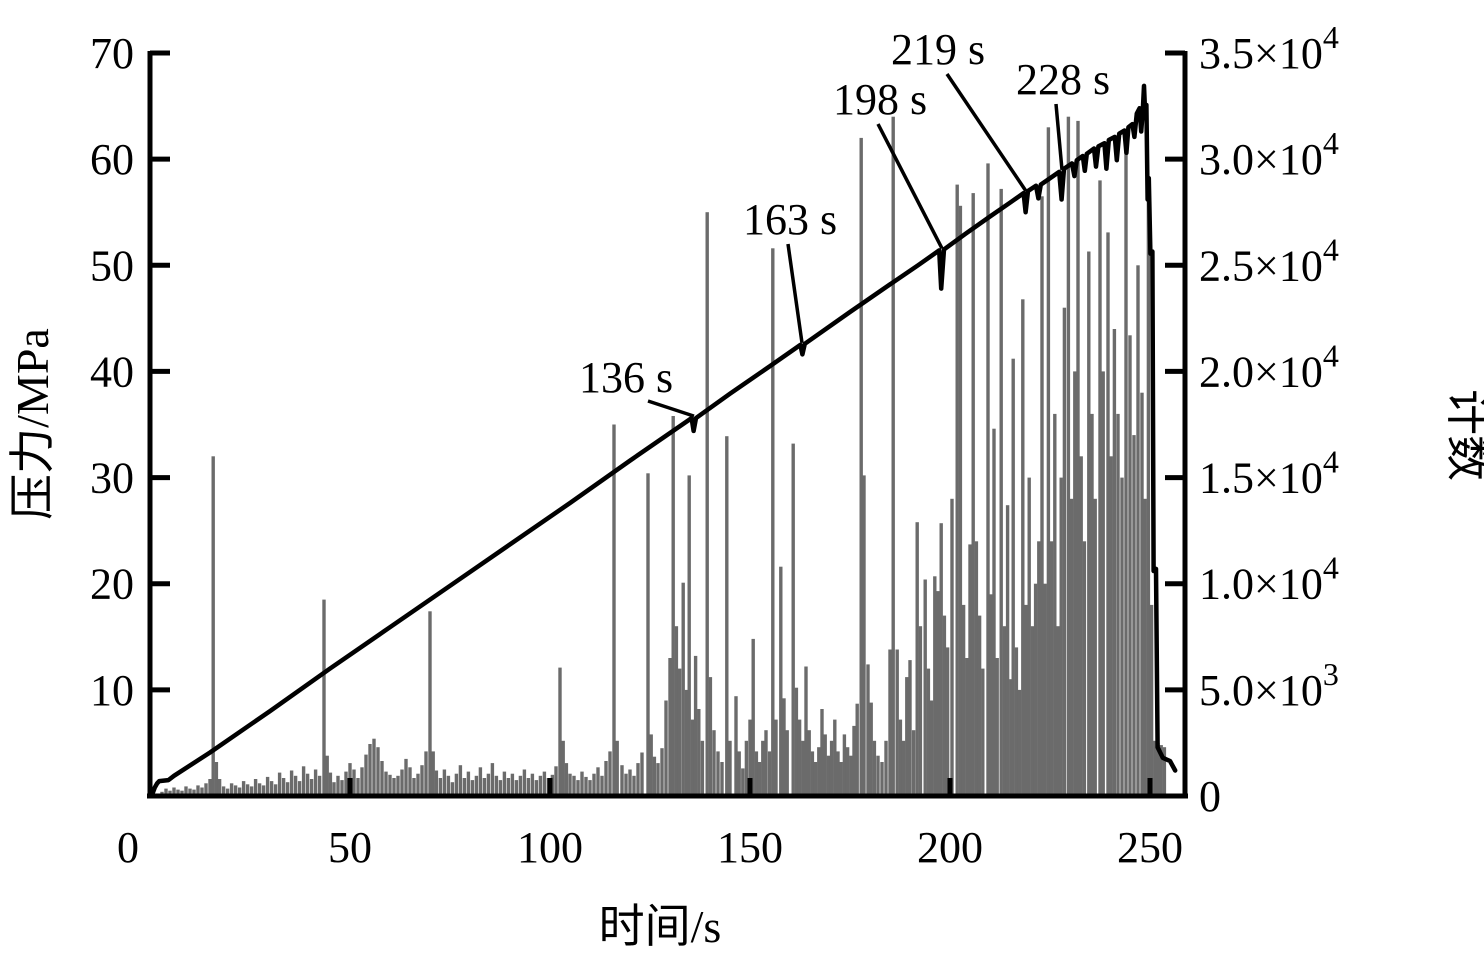 The width and height of the screenshot is (1484, 972). What do you see at coordinates (1269, 685) in the screenshot?
I see `y-right-tick-label: 5.0×10³` at bounding box center [1269, 685].